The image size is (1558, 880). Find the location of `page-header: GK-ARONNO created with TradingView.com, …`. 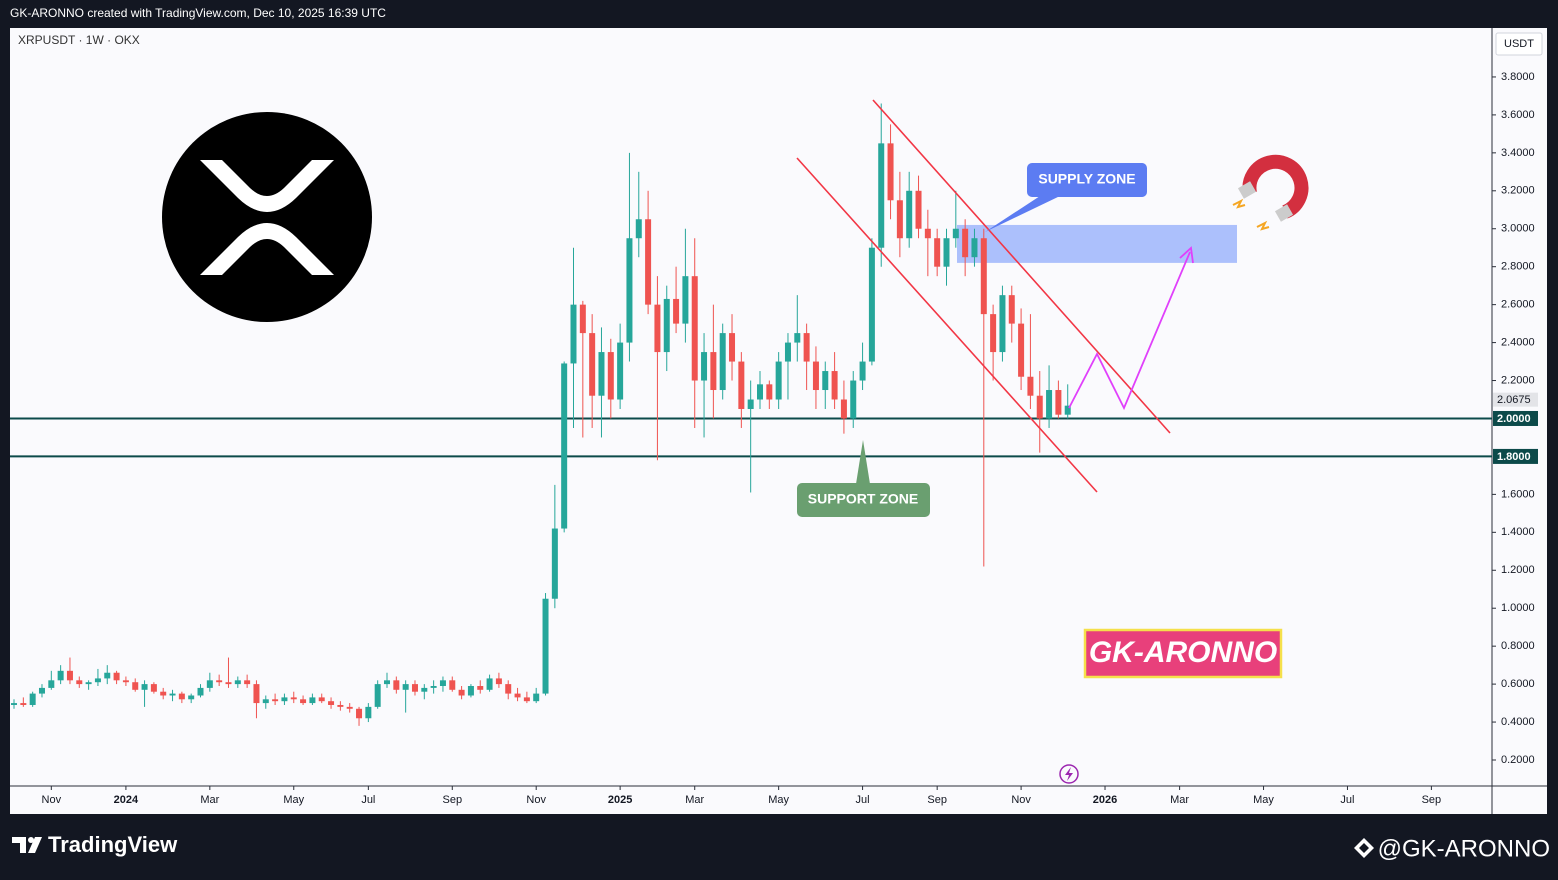

page-header: GK-ARONNO created with TradingView.com, … is located at coordinates (198, 13).